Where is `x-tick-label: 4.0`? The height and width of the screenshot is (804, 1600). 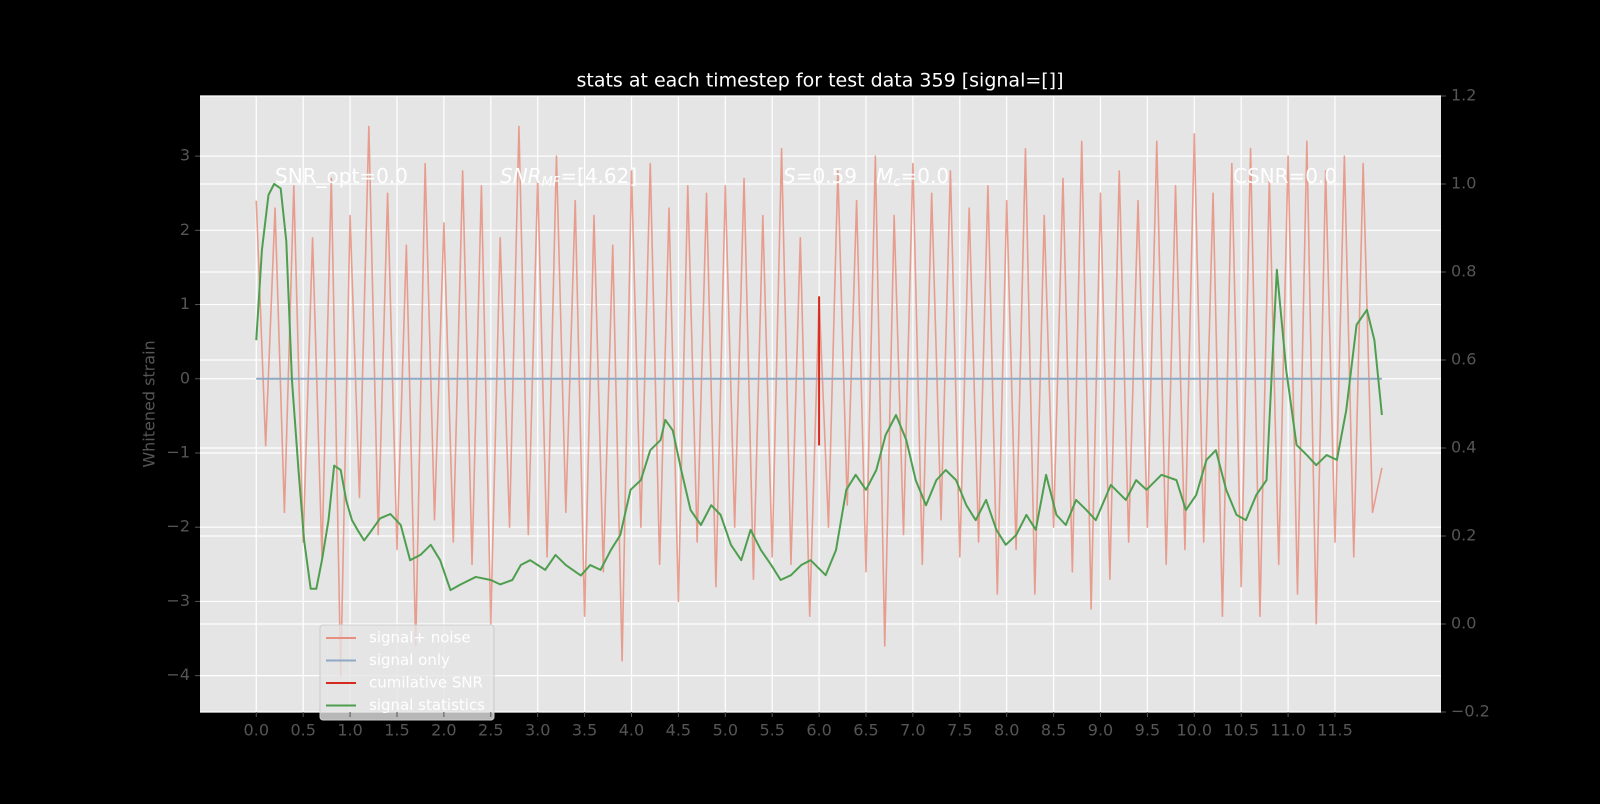 x-tick-label: 4.0 is located at coordinates (631, 730).